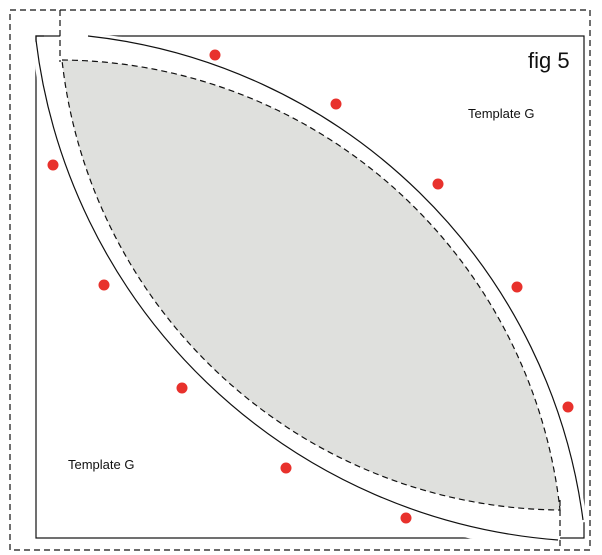  What do you see at coordinates (101, 464) in the screenshot?
I see `template-label-bottom-left: Template G` at bounding box center [101, 464].